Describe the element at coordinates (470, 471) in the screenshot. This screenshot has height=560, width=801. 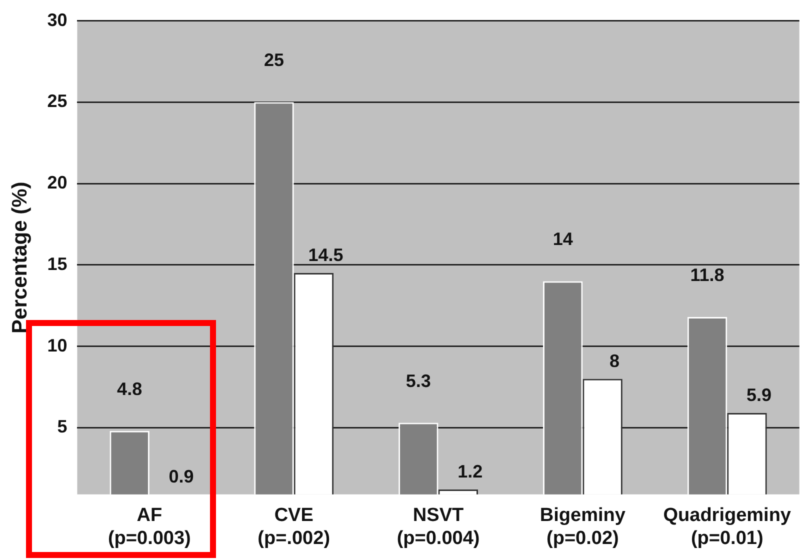
I see `data-label: 1.2` at that location.